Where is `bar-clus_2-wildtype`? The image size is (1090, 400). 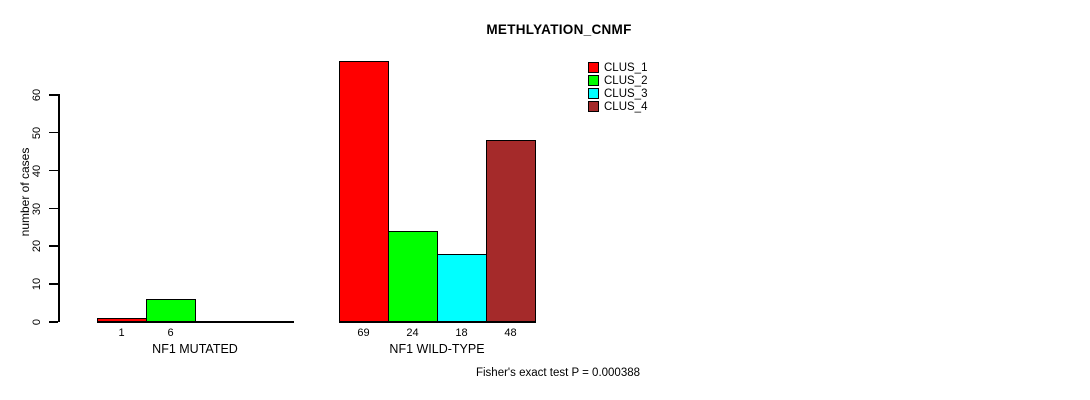
bar-clus_2-wildtype is located at coordinates (413, 276).